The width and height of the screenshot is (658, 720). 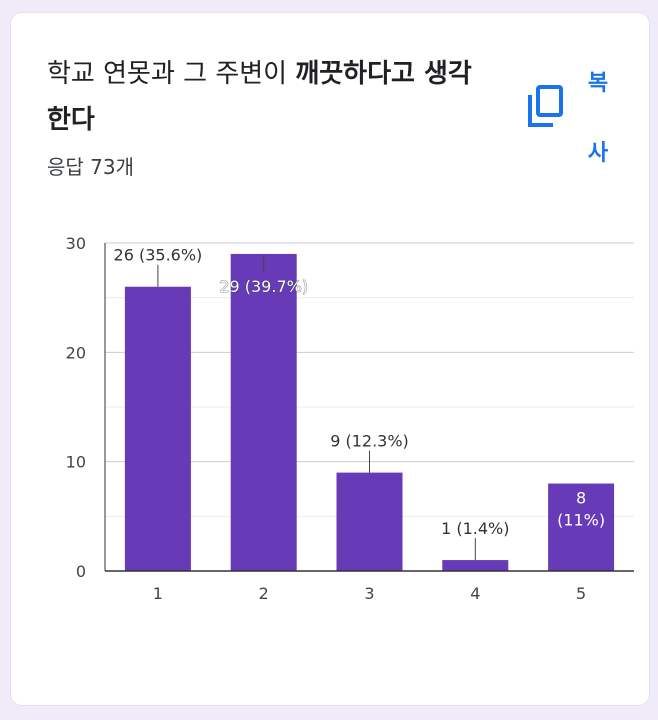 What do you see at coordinates (545, 107) in the screenshot?
I see `copy-icon` at bounding box center [545, 107].